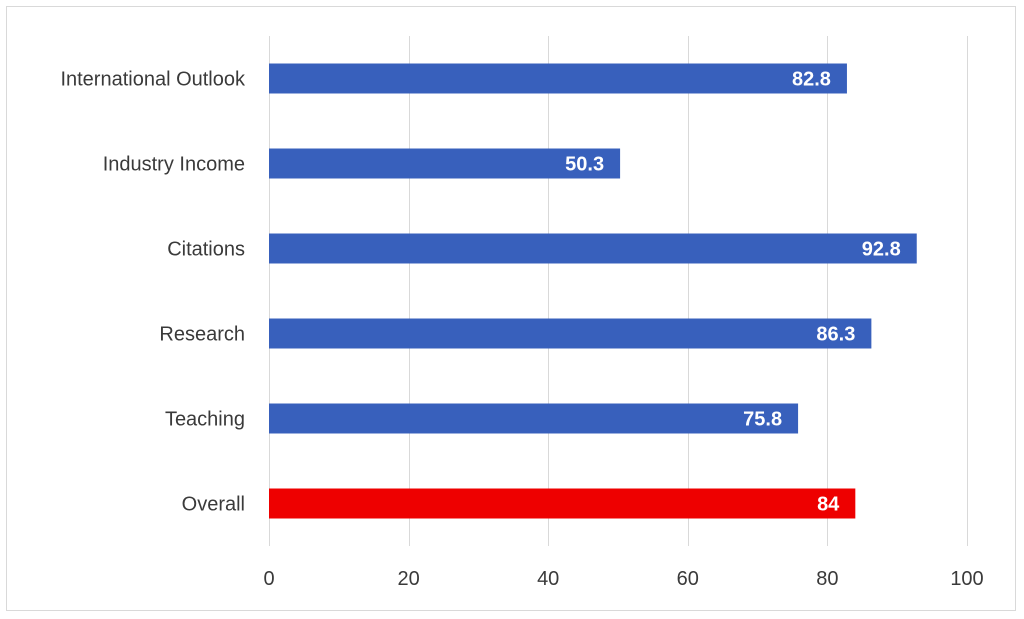 Image resolution: width=1024 pixels, height=619 pixels. Describe the element at coordinates (206, 250) in the screenshot. I see `category-label-citations: Citations` at that location.